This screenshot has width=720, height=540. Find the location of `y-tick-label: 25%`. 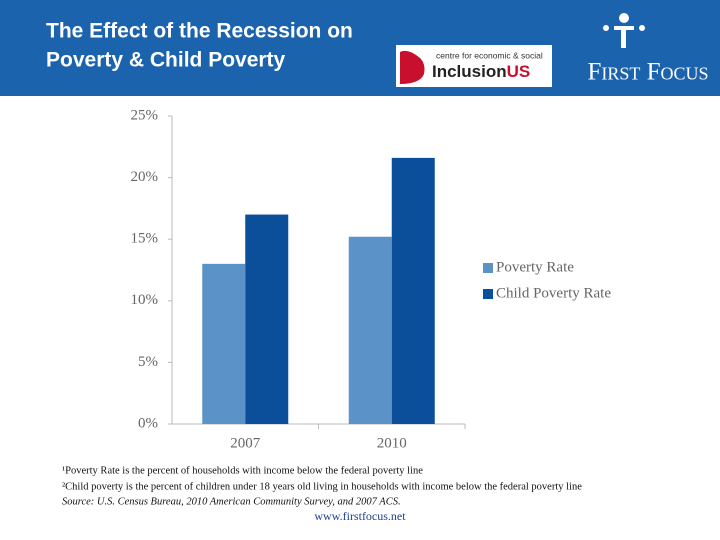

y-tick-label: 25% is located at coordinates (145, 115).